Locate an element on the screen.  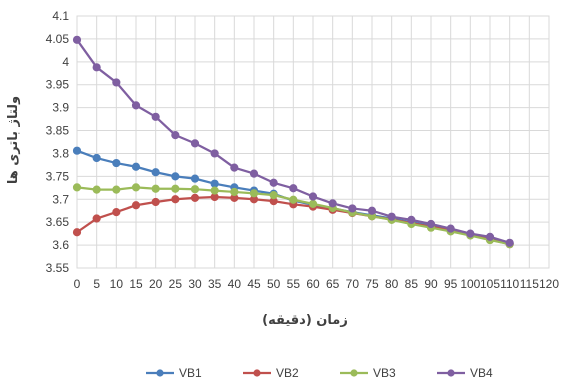
x-tick-label: 45 is located at coordinates (254, 284).